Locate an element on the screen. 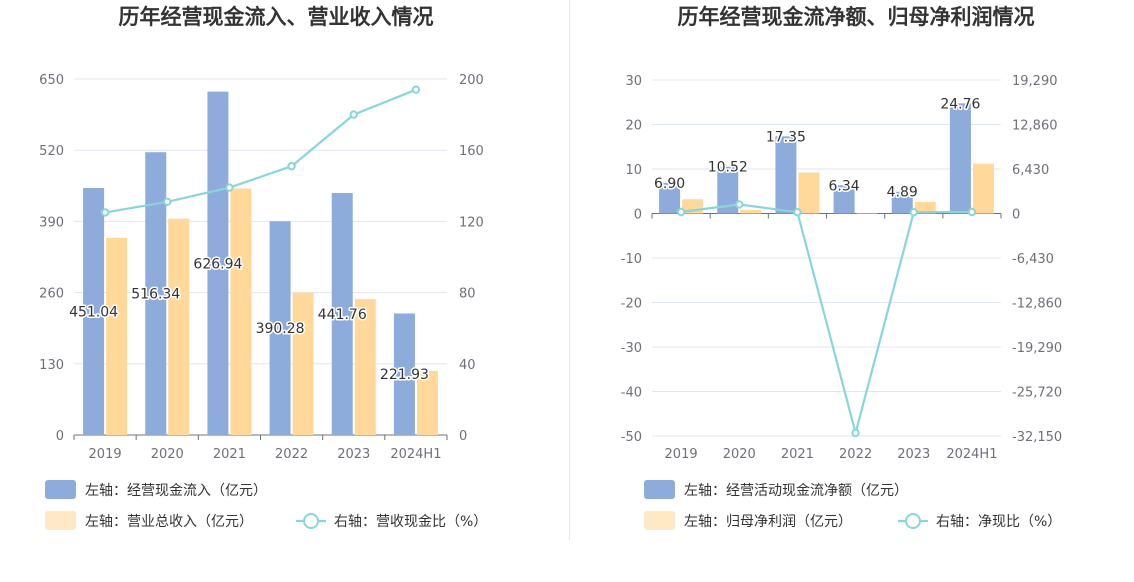  bar-value-label: 441.76 is located at coordinates (342, 315).